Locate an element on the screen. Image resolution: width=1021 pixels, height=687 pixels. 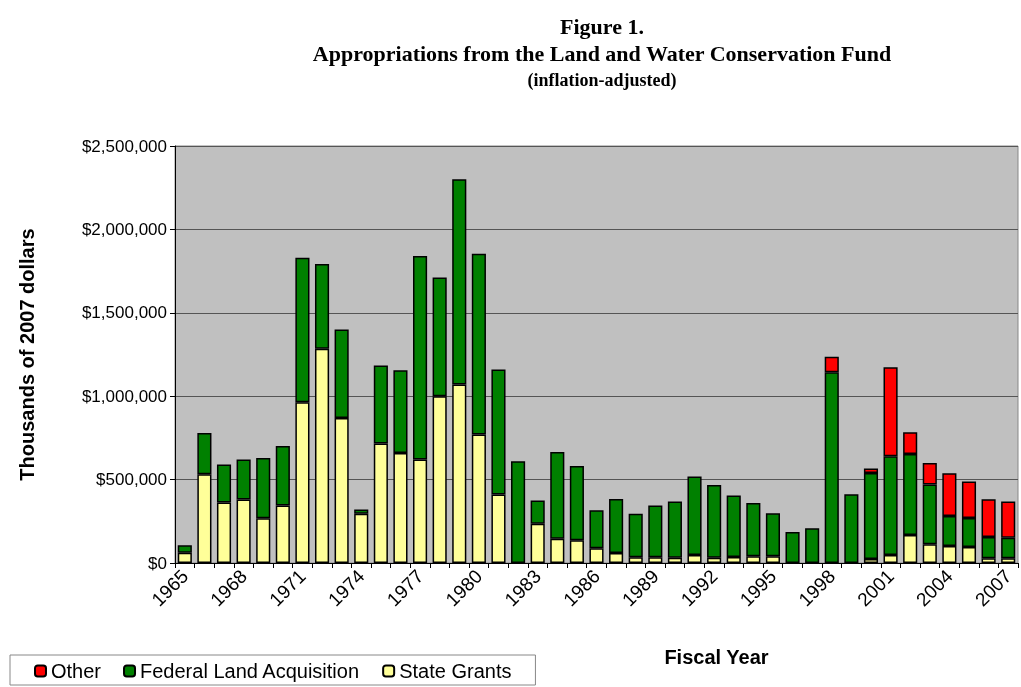
y-tick-label: $1,500,000 is located at coordinates (124, 313).